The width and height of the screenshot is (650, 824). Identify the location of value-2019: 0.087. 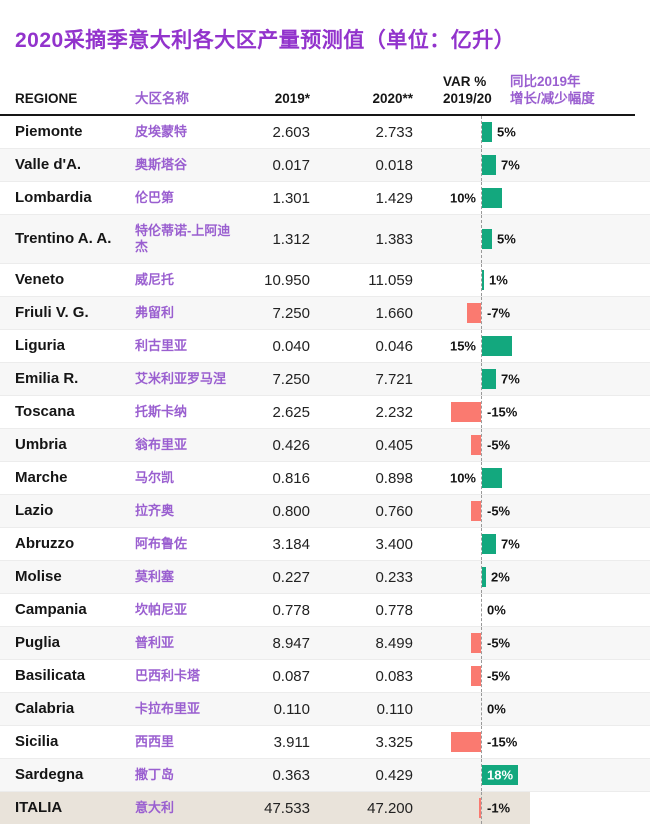
(291, 676).